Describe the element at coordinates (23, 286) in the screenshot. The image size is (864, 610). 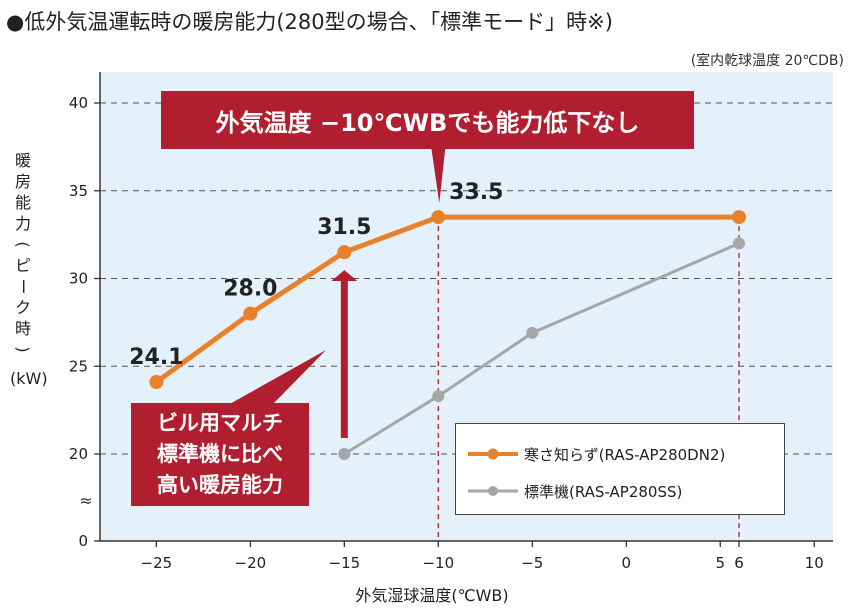
I see `y-axis-title-char: ー` at that location.